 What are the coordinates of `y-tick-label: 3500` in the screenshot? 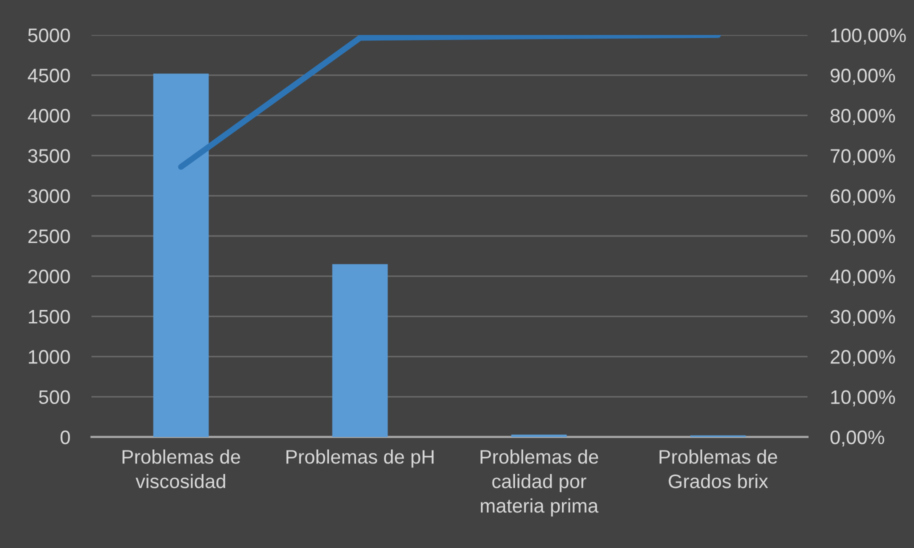 It's located at (49, 156).